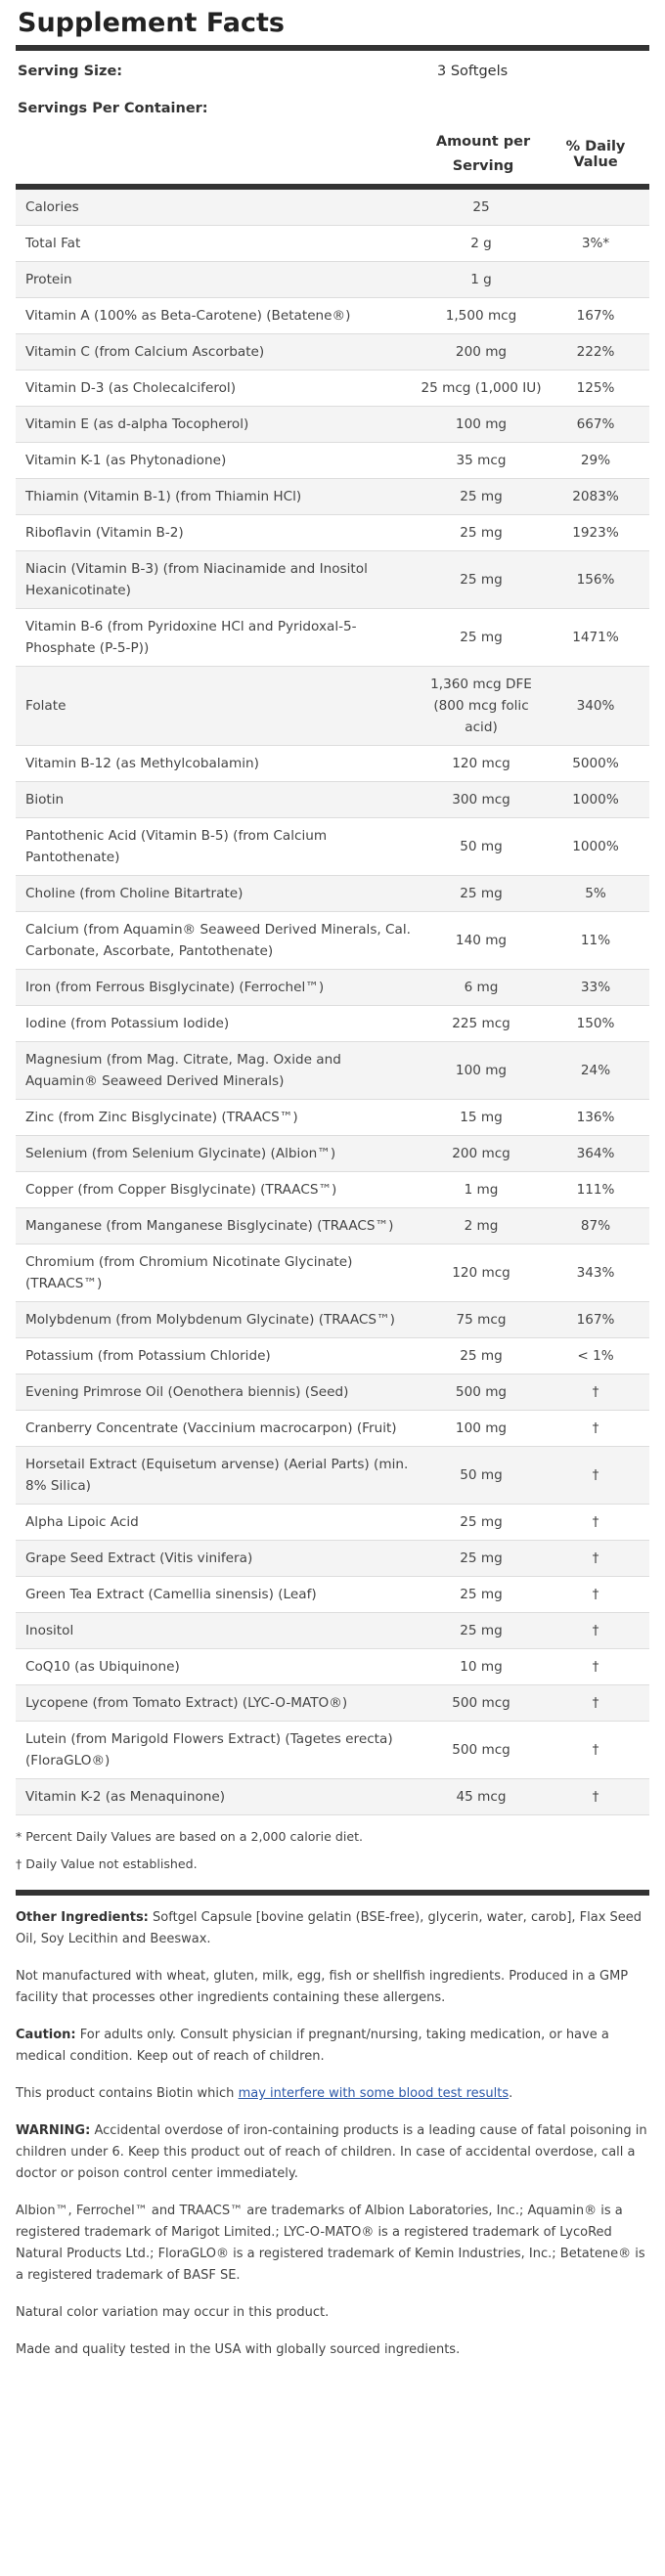 This screenshot has height=2576, width=665. I want to click on nutrient-name: Vitamin D-3 (as Cholecalciferol), so click(218, 388).